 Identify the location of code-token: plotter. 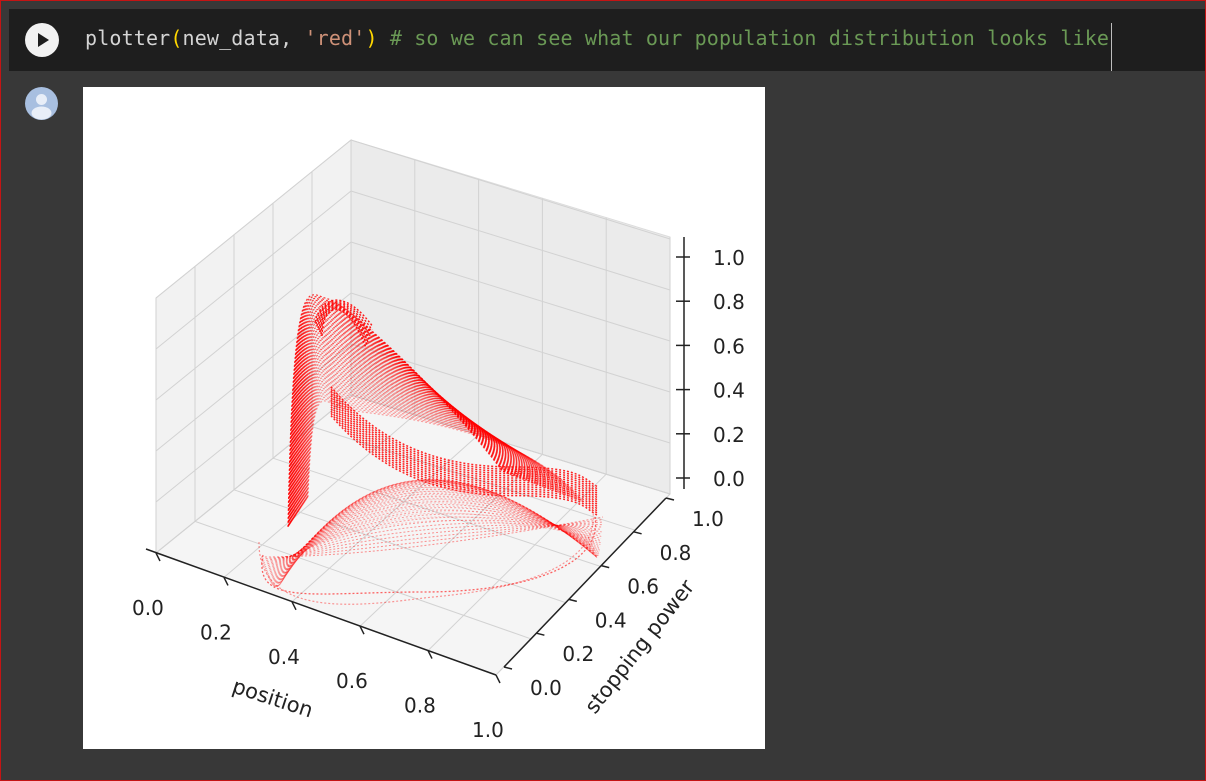
(128, 38).